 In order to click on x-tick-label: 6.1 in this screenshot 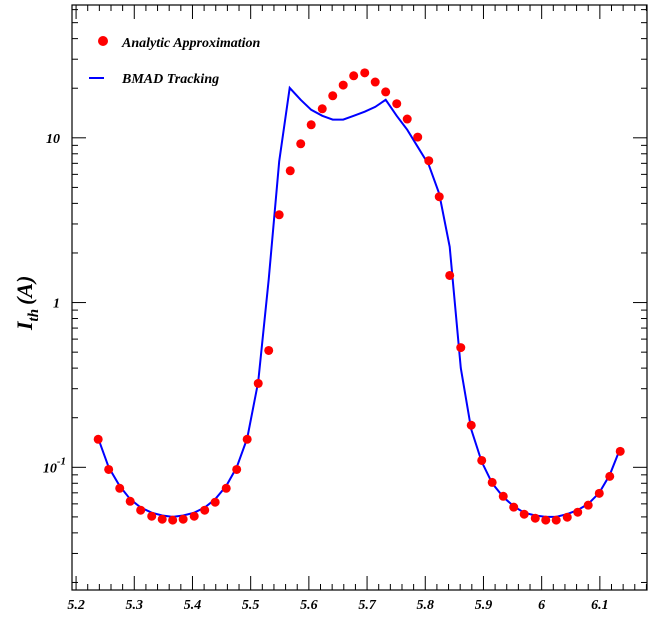, I will do `click(600, 605)`.